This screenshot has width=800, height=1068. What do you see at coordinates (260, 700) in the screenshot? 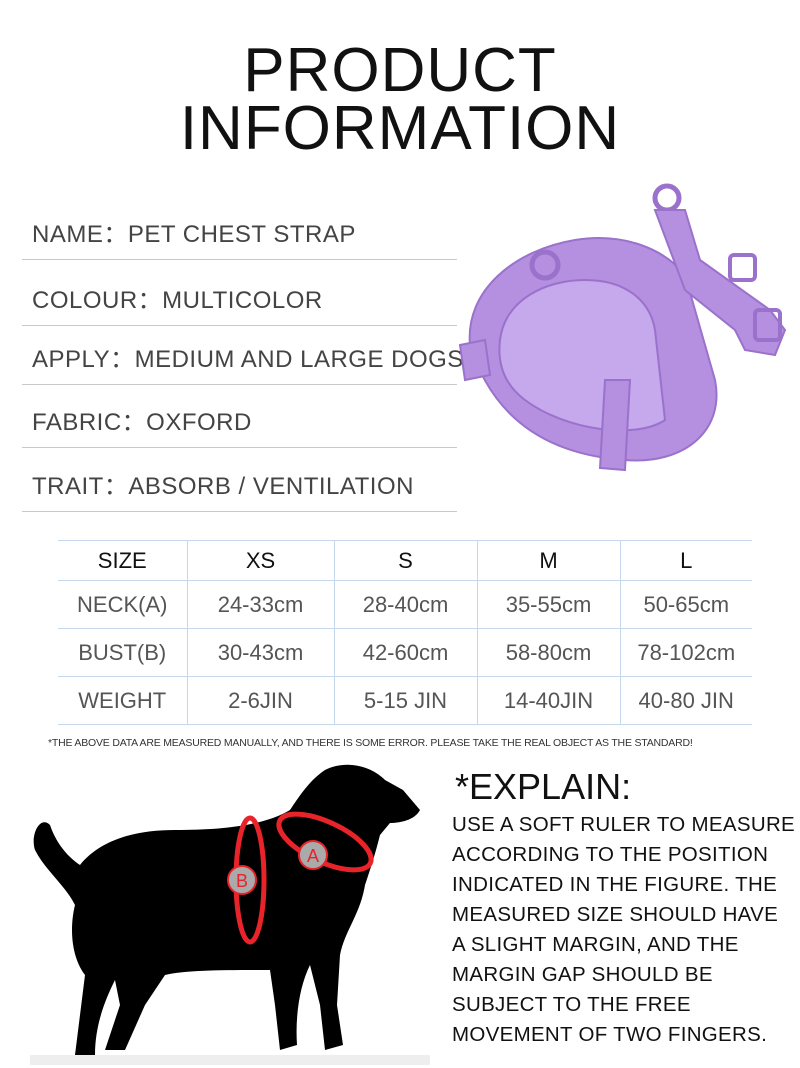
I see `table-cell: 2-6JIN` at bounding box center [260, 700].